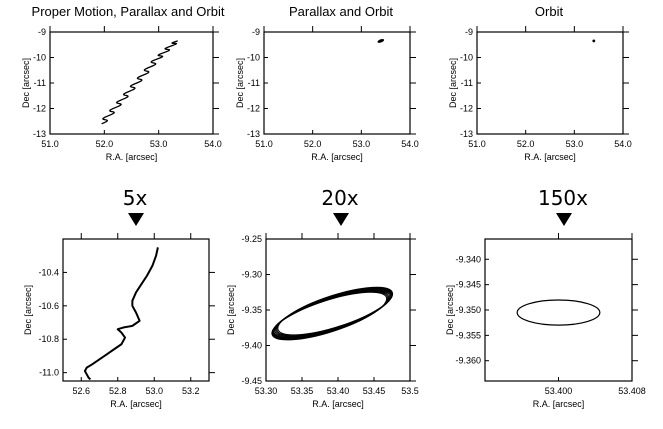  I want to click on x-tick-label: 52.6, so click(81, 391).